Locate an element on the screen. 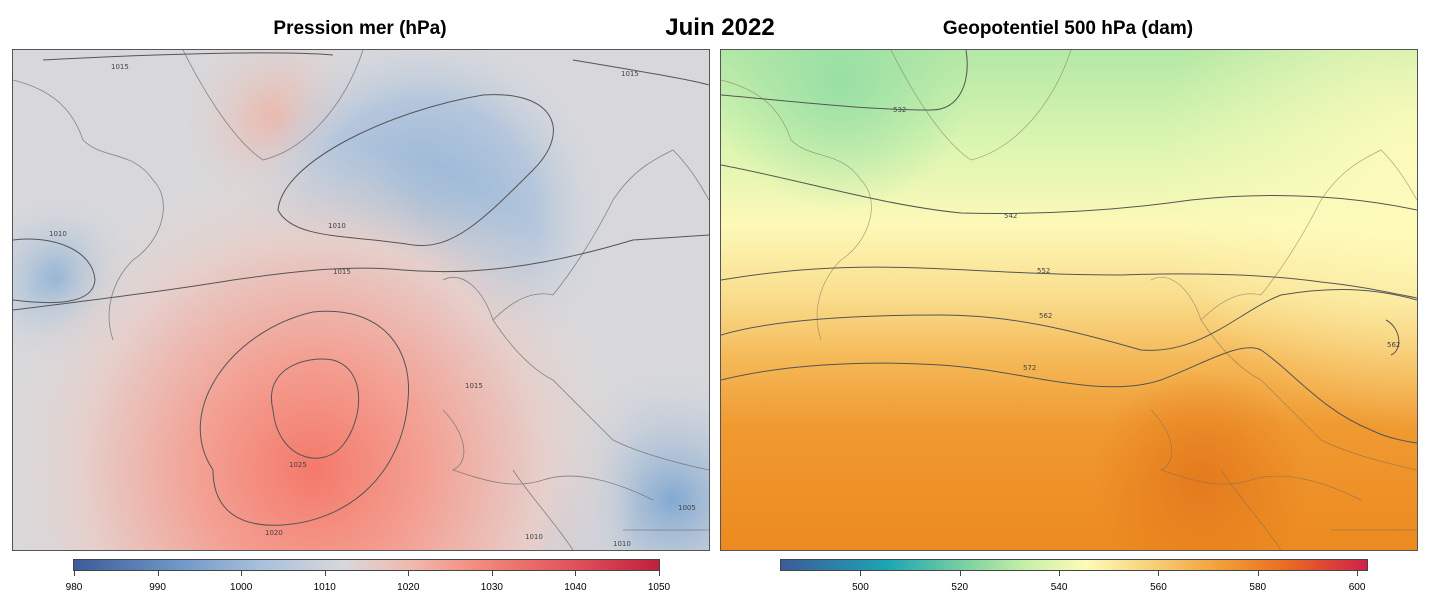  pressure-tick-label: 990 is located at coordinates (157, 587).